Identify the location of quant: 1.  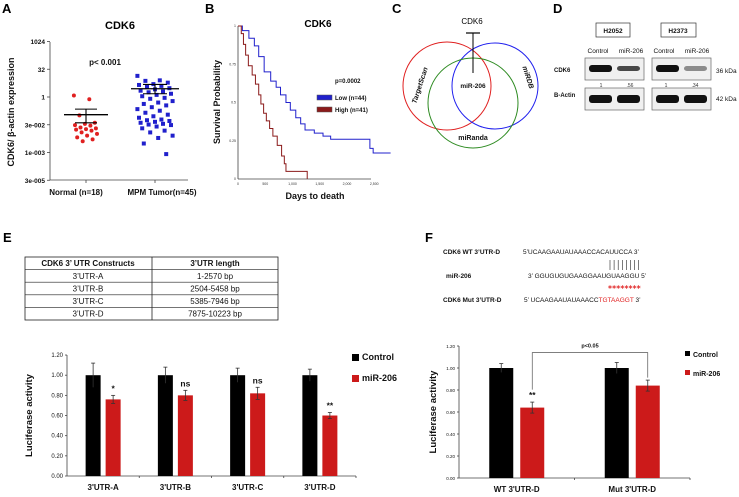
(666, 86).